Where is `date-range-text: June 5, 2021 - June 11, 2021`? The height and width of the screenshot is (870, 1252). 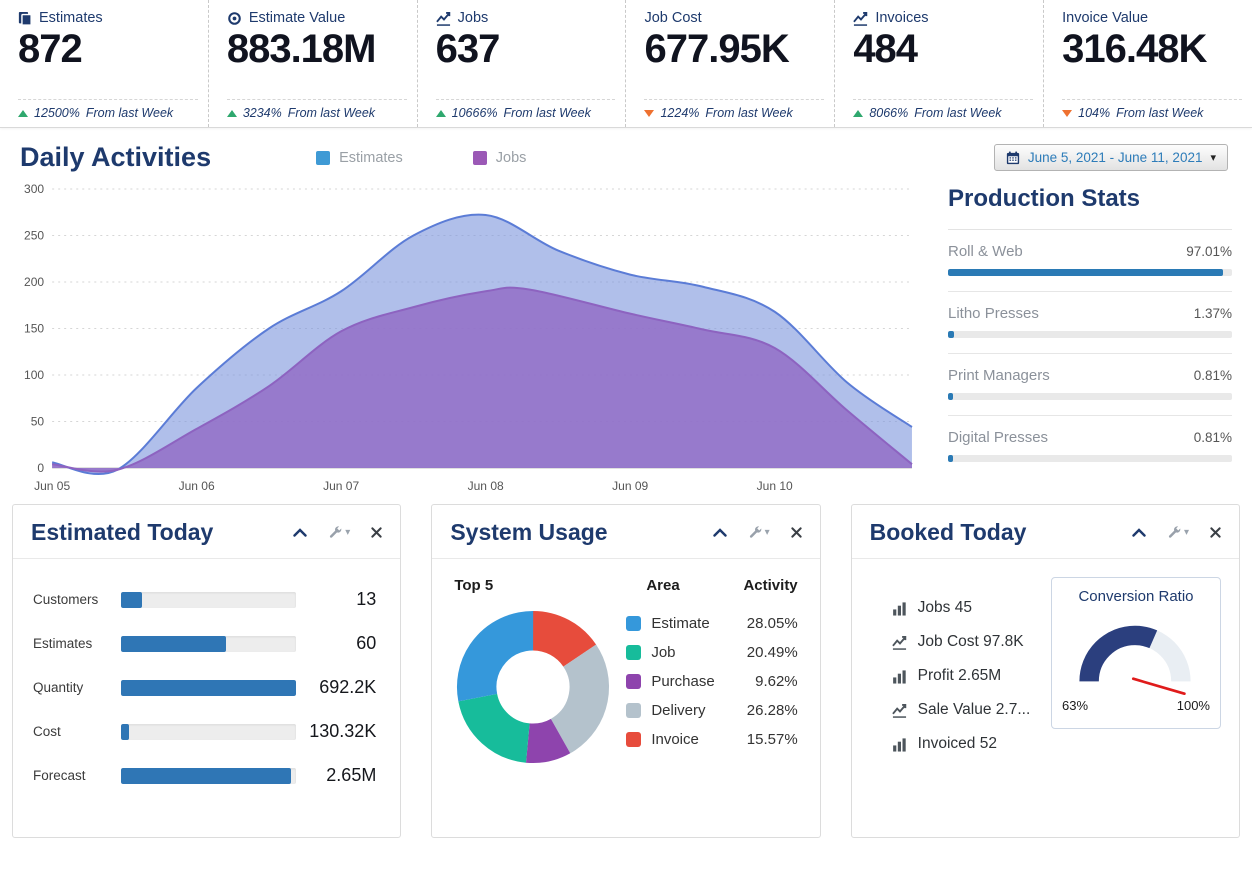
date-range-text: June 5, 2021 - June 11, 2021 is located at coordinates (1115, 157).